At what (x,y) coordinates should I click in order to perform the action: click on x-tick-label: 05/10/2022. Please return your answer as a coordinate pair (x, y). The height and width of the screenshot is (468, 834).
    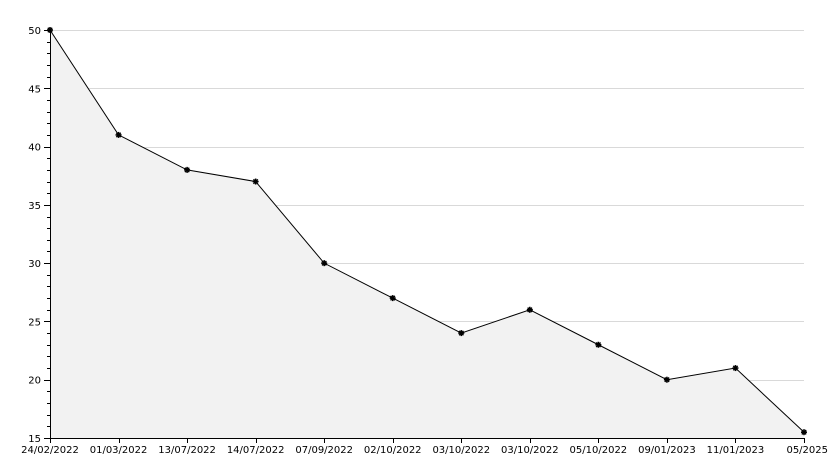
    Looking at the image, I should click on (599, 450).